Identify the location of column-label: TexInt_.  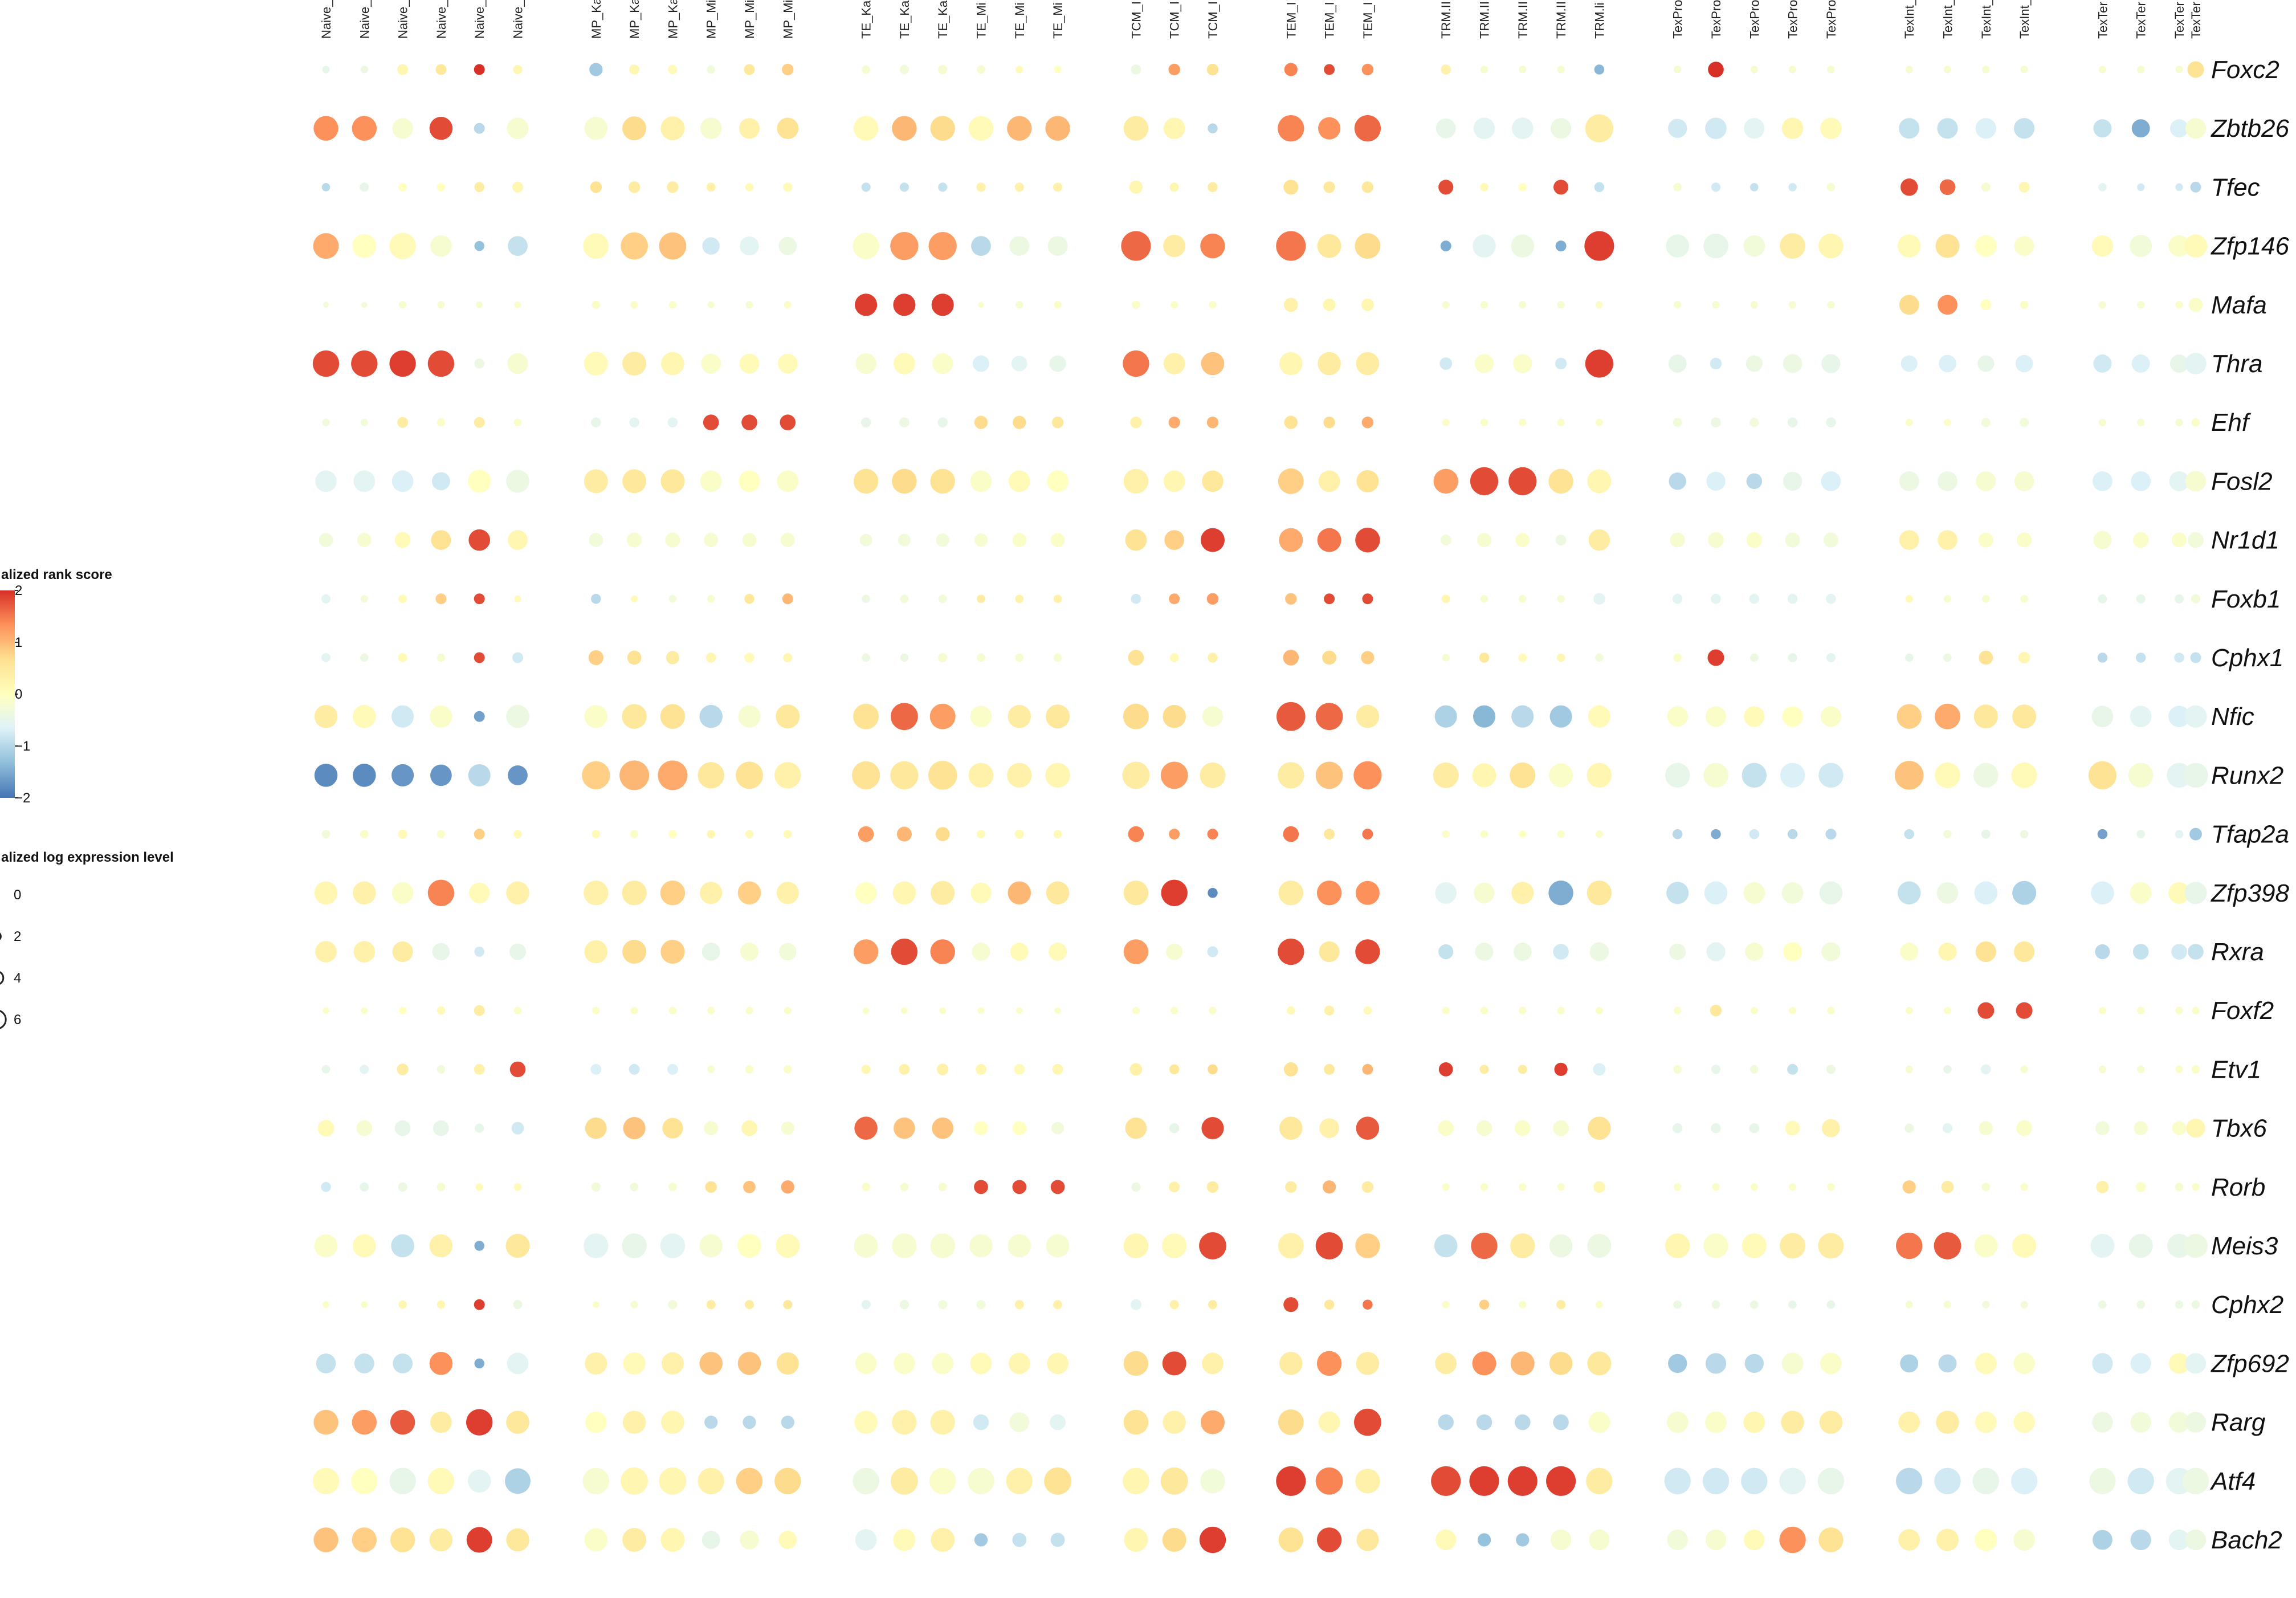
(1986, 19).